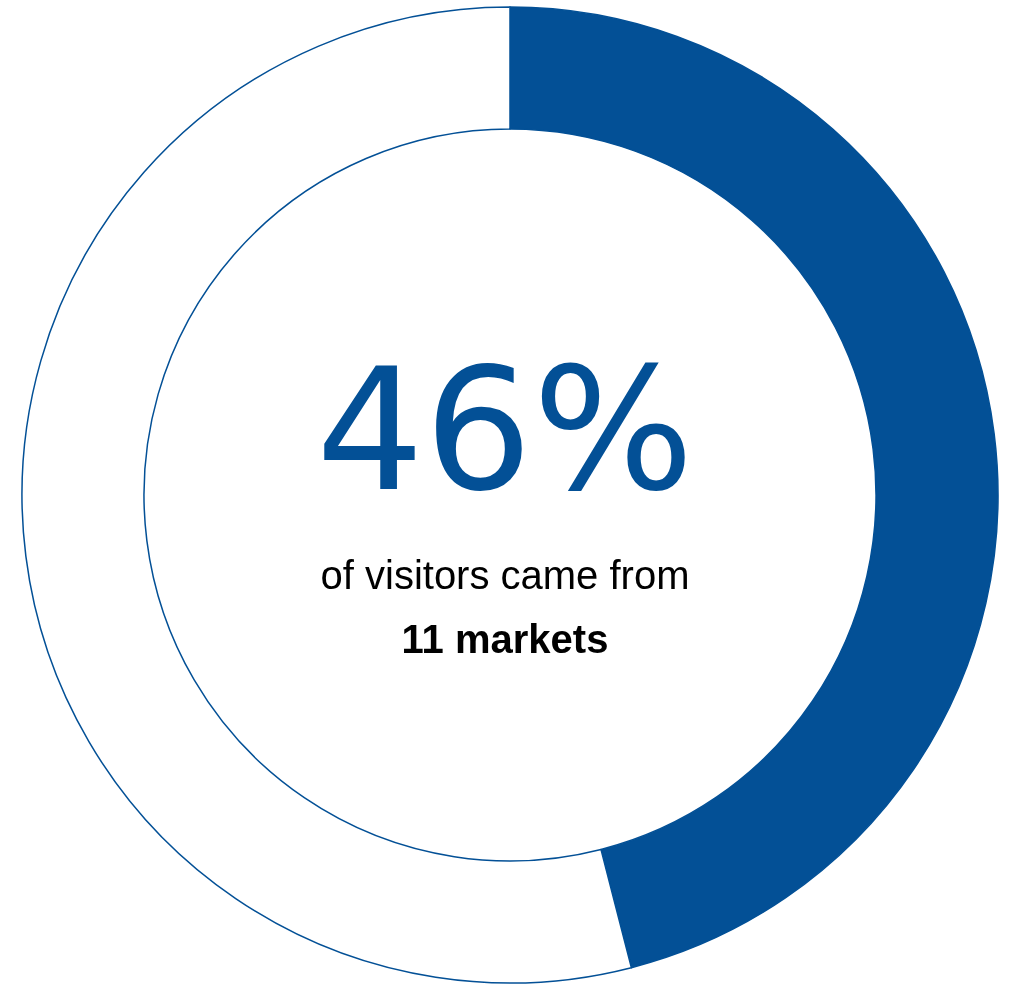 The height and width of the screenshot is (984, 1010). What do you see at coordinates (505, 639) in the screenshot?
I see `text: 11 markets` at bounding box center [505, 639].